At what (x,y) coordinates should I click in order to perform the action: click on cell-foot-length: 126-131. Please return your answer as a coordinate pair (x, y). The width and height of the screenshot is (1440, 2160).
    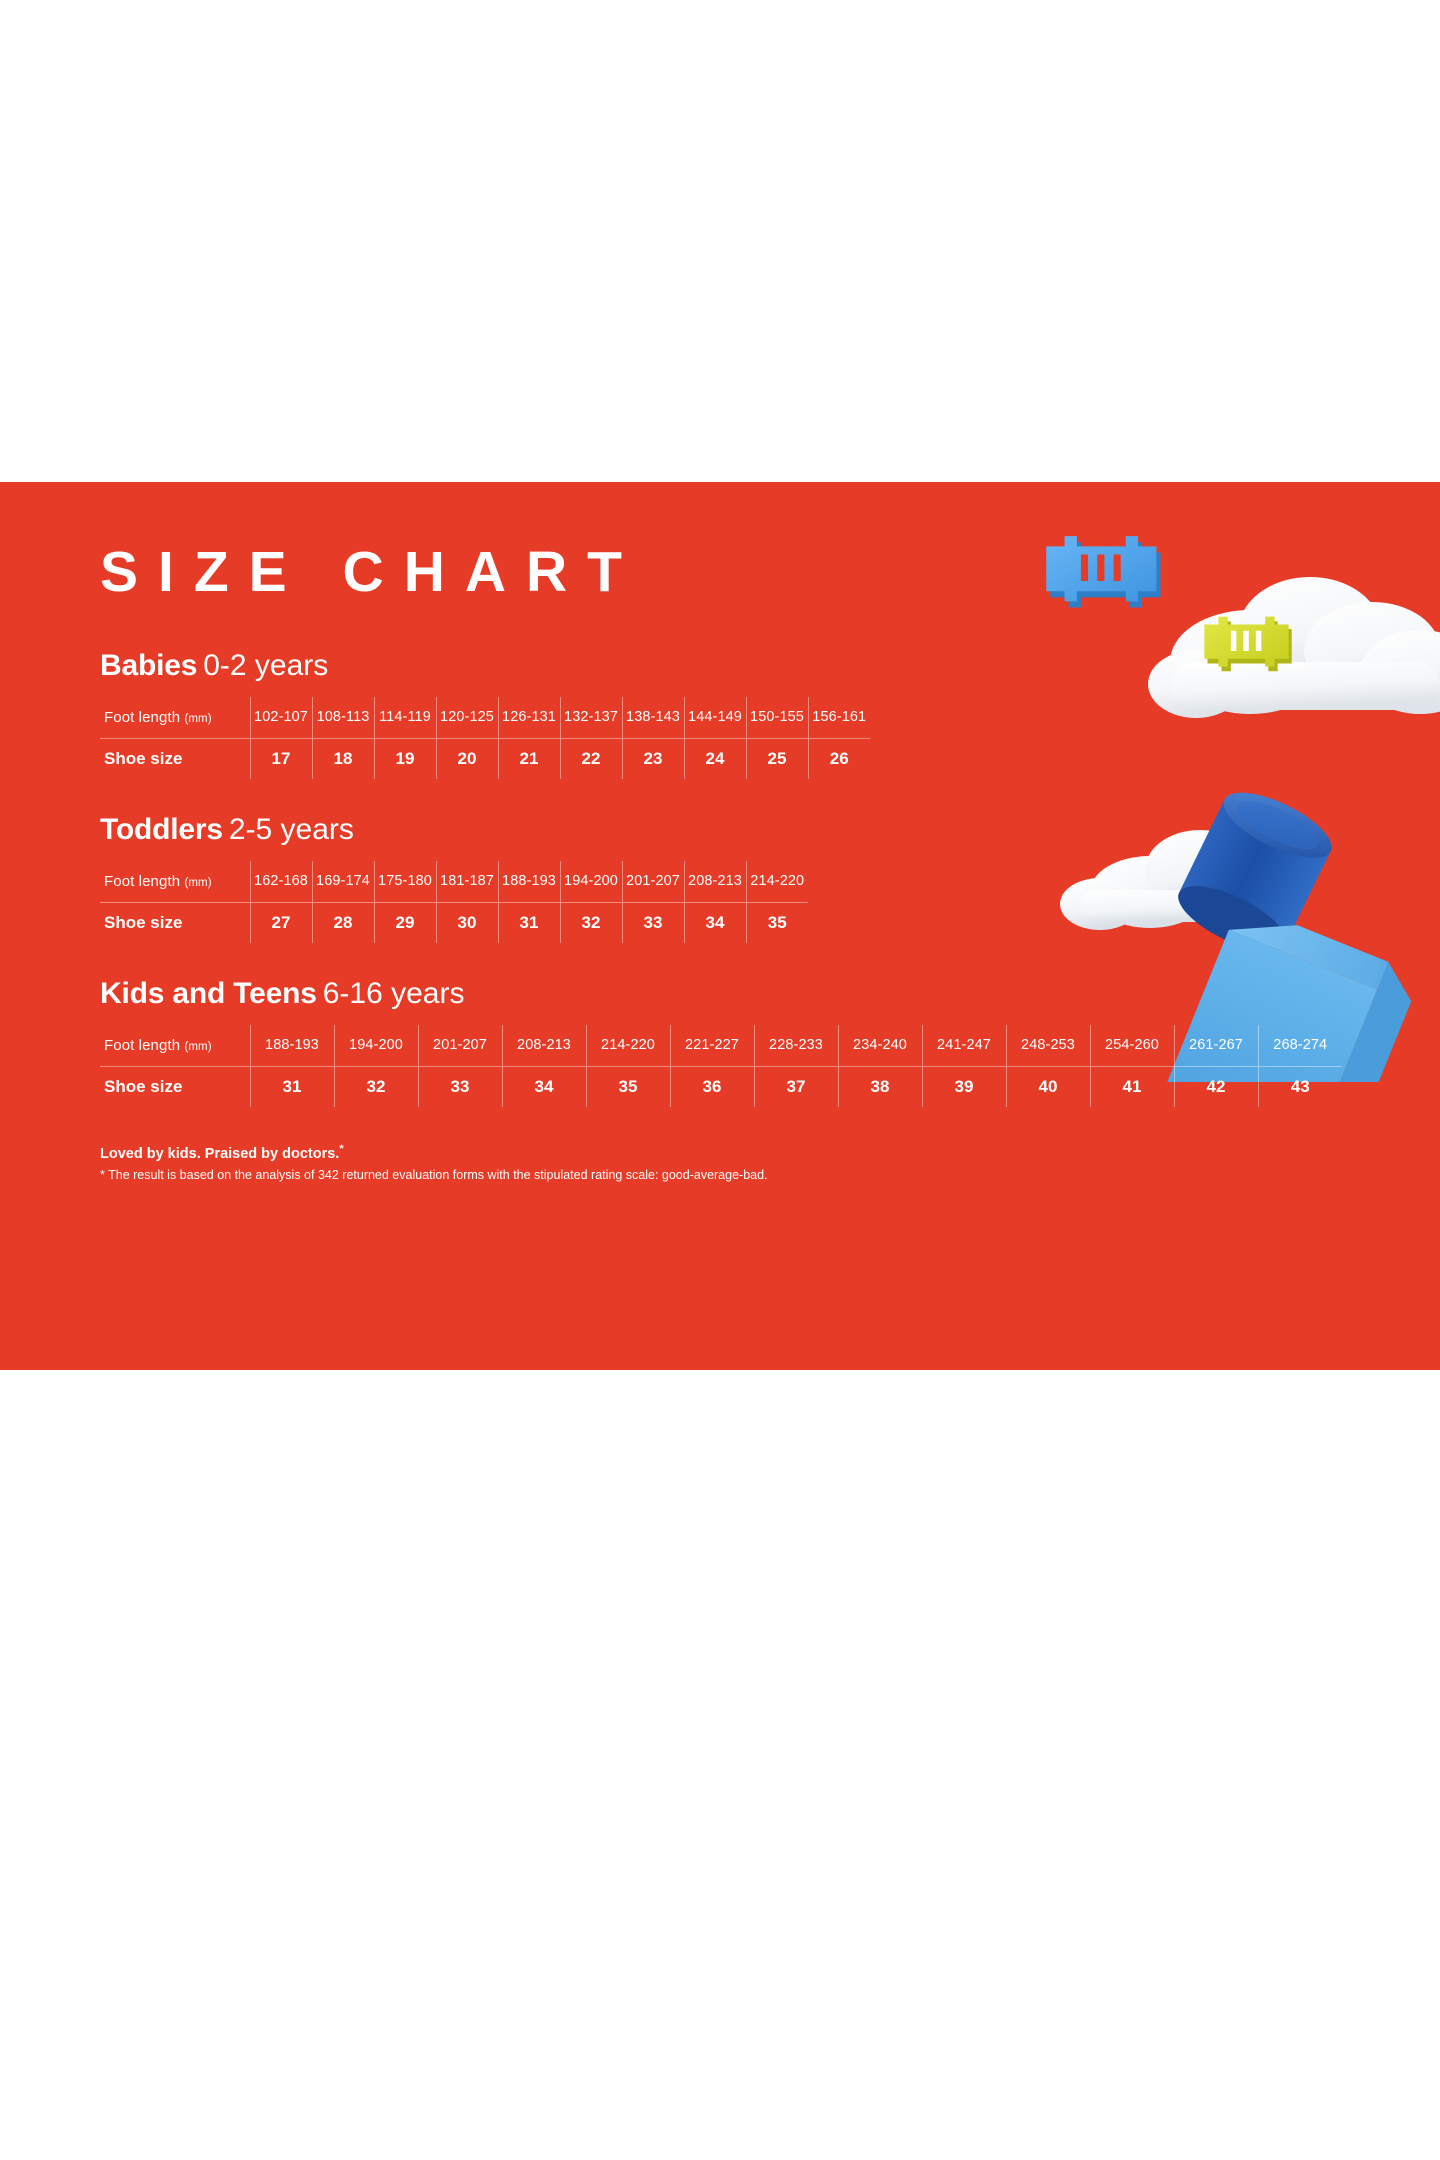
    Looking at the image, I should click on (528, 718).